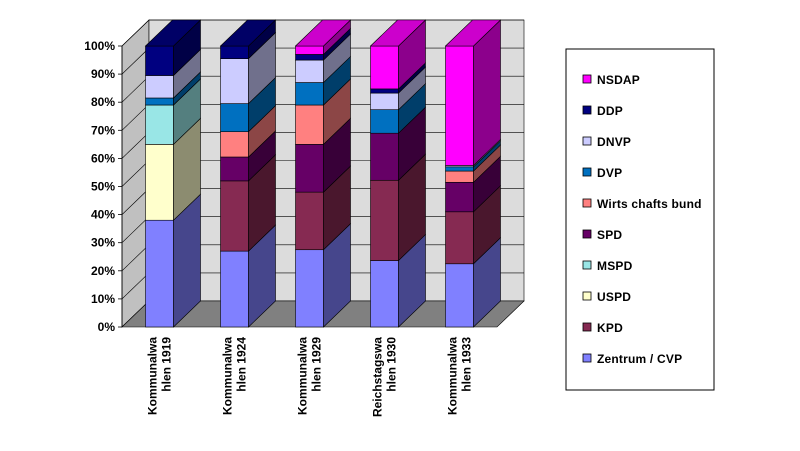 The image size is (800, 451). What do you see at coordinates (103, 271) in the screenshot?
I see `y-tick-label: 20%` at bounding box center [103, 271].